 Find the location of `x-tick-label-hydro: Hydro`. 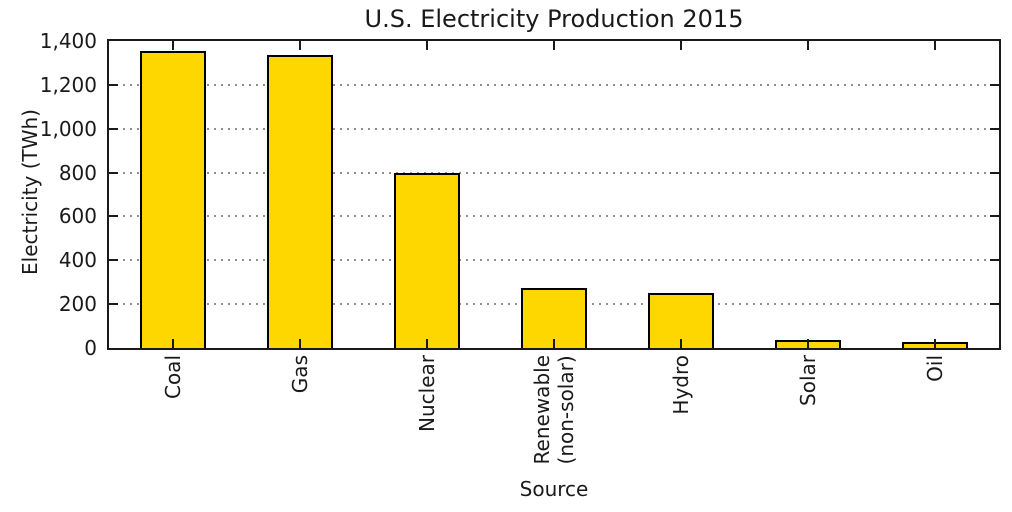

x-tick-label-hydro: Hydro is located at coordinates (681, 387).